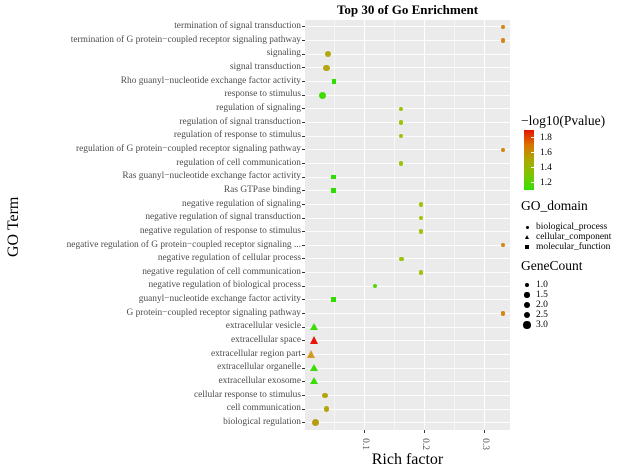 Image resolution: width=639 pixels, height=471 pixels. Describe the element at coordinates (546, 182) in the screenshot. I see `pvalue-tick-label: 1.2` at that location.